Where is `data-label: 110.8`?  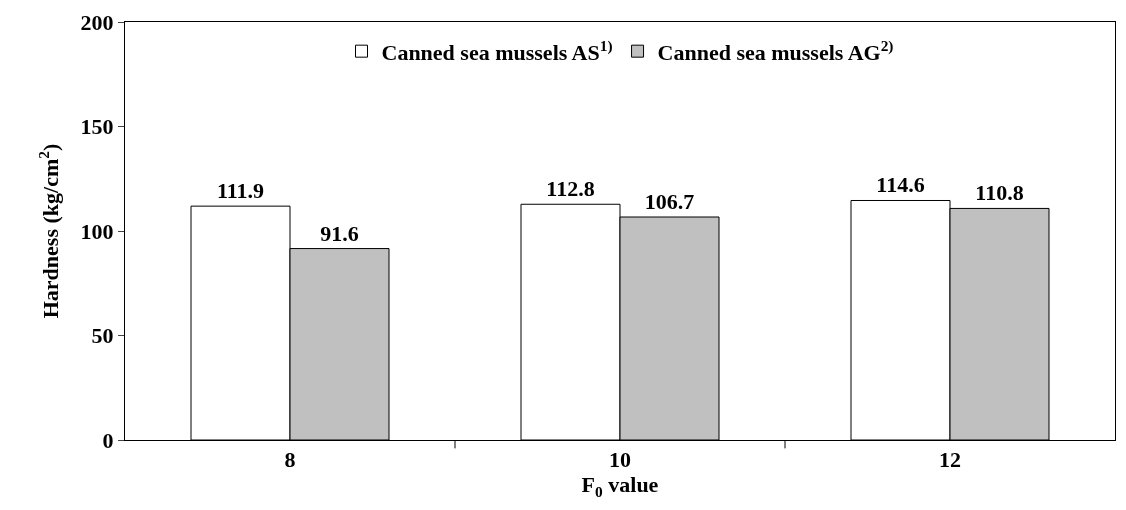
data-label: 110.8 is located at coordinates (999, 193).